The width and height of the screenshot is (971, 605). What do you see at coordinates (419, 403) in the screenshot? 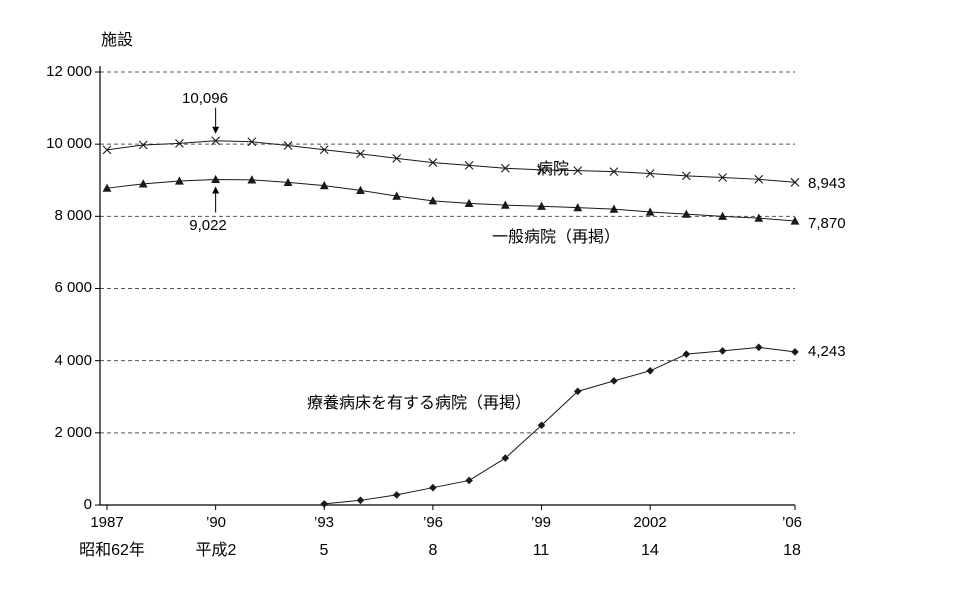
I see `series-label-care-bed-hospitals: 療養病床を有する病院（再掲）` at bounding box center [419, 403].